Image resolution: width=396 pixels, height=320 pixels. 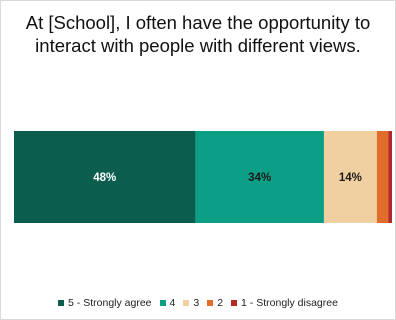 I want to click on legend-label: 4, so click(x=172, y=303).